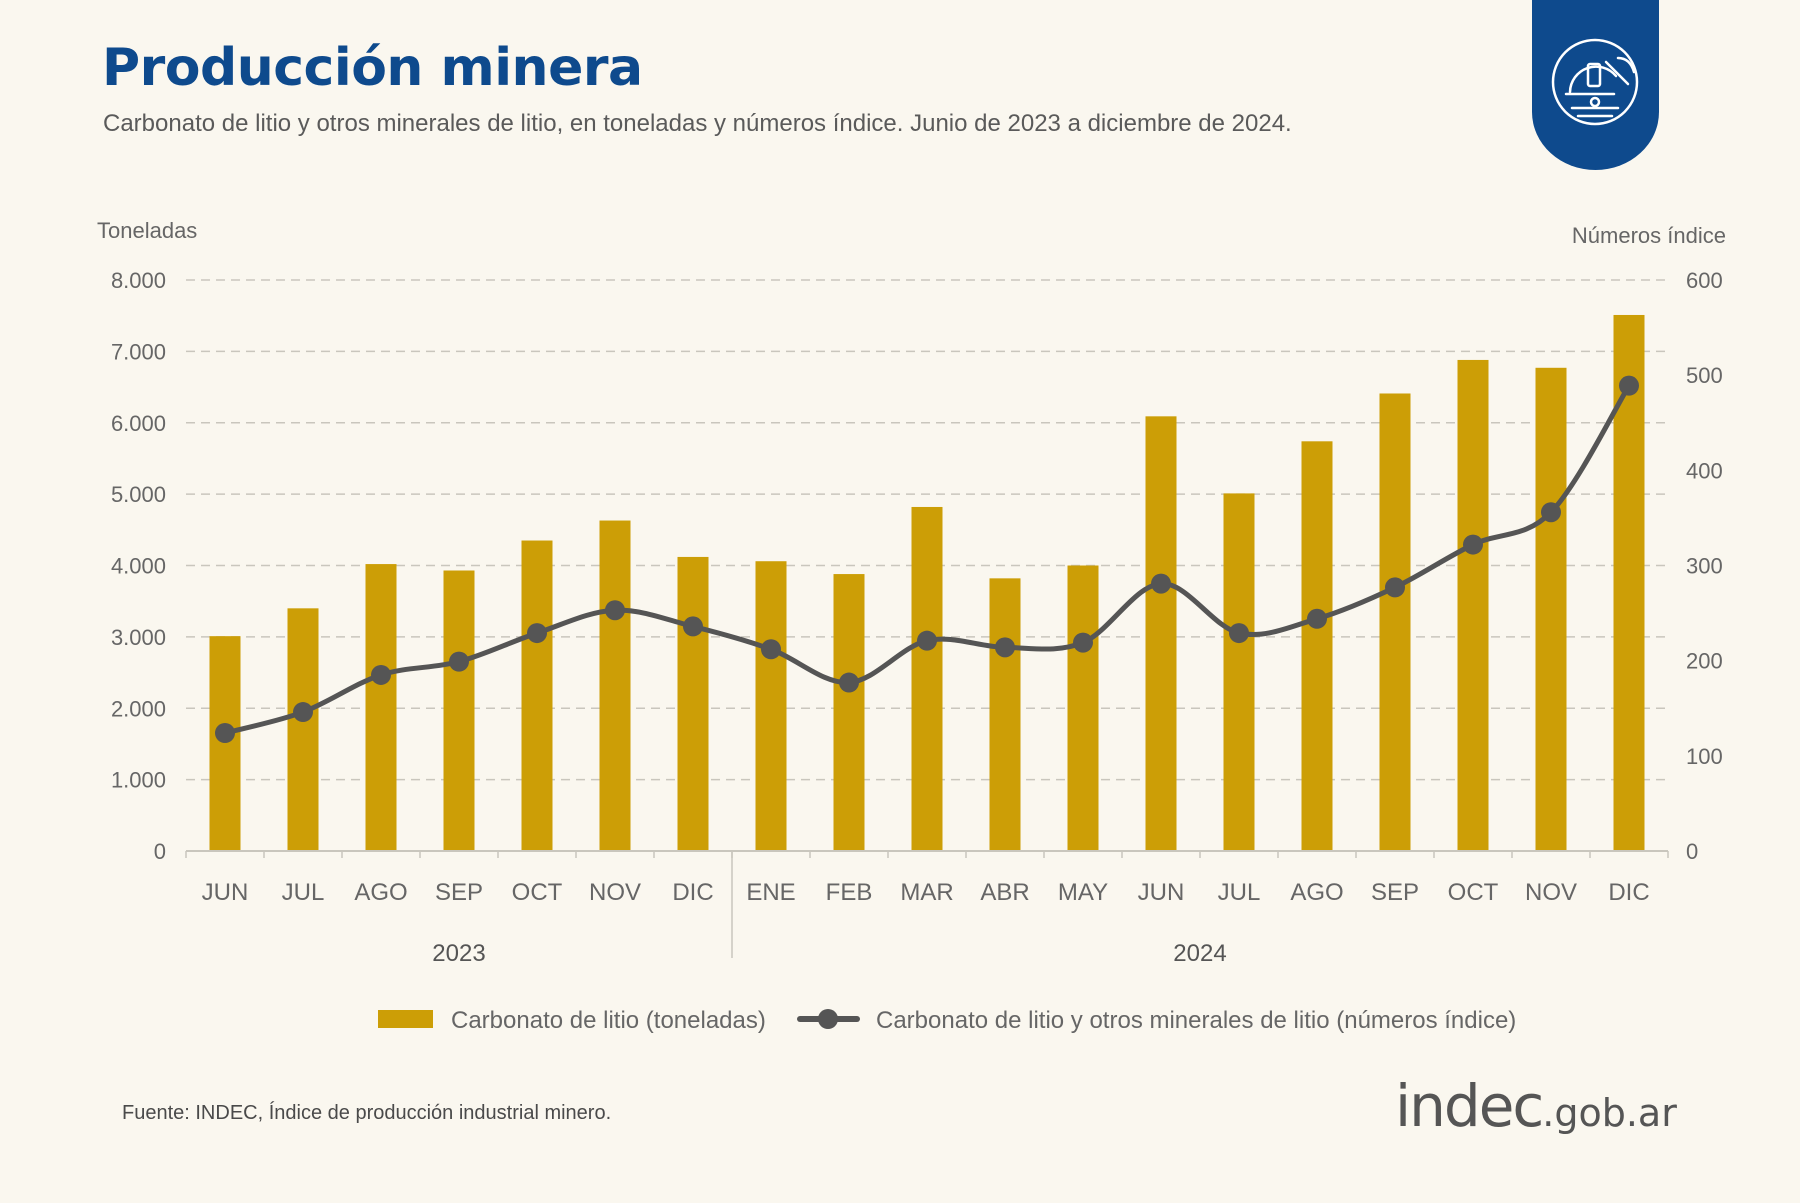 This screenshot has height=1203, width=1800. I want to click on legend-bar-swatch, so click(405, 1019).